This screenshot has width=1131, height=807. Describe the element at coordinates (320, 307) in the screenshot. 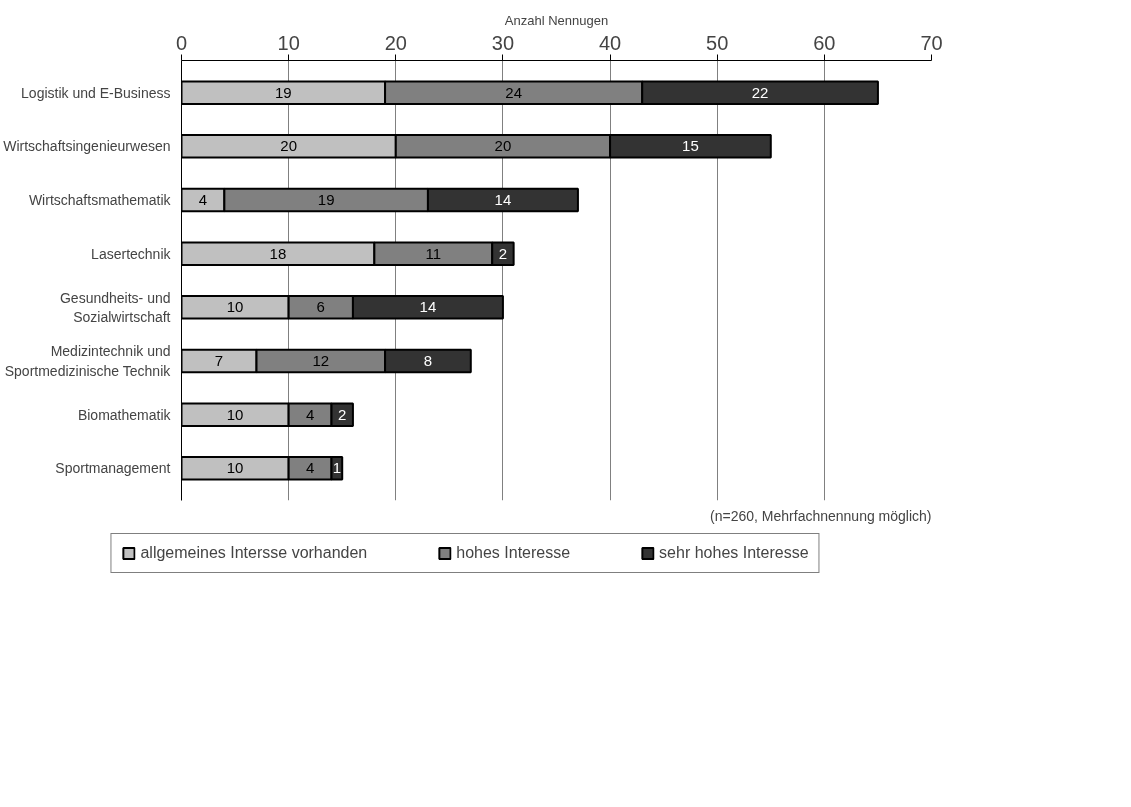

I see `data-label: 6` at that location.